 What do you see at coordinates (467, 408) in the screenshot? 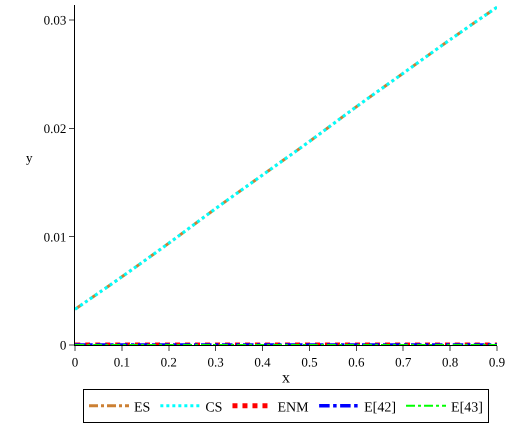
I see `legend-label: E[43]` at bounding box center [467, 408].